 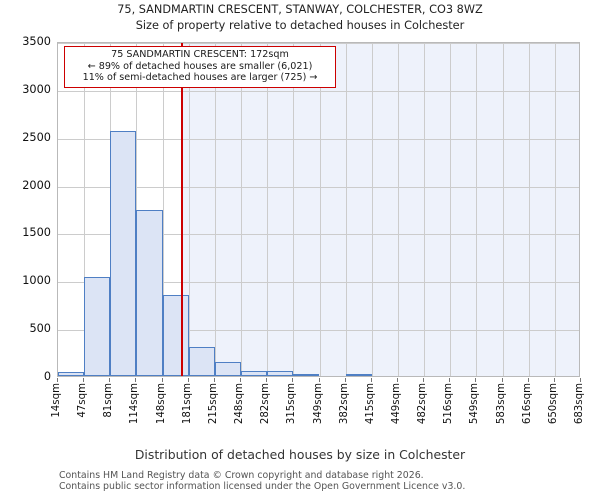 What do you see at coordinates (475, 404) in the screenshot?
I see `x-tick-label: 549sqm` at bounding box center [475, 404].